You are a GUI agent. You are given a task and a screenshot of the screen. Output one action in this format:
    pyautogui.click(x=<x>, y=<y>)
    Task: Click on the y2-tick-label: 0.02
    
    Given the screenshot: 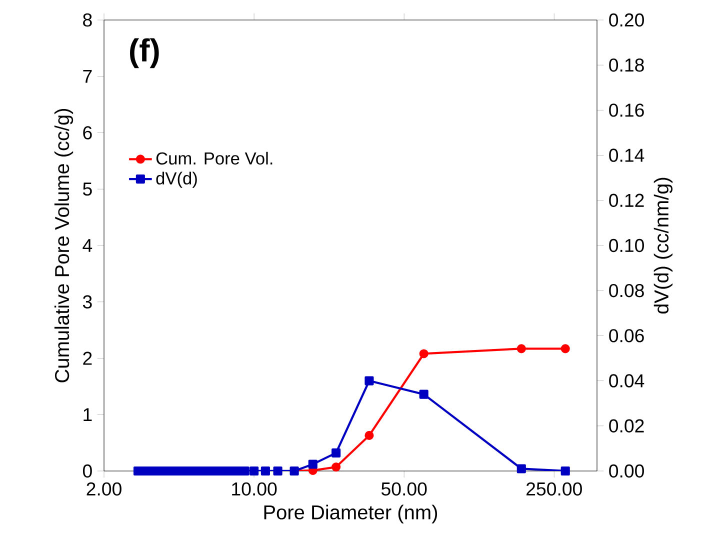 What is the action you would take?
    pyautogui.click(x=626, y=425)
    